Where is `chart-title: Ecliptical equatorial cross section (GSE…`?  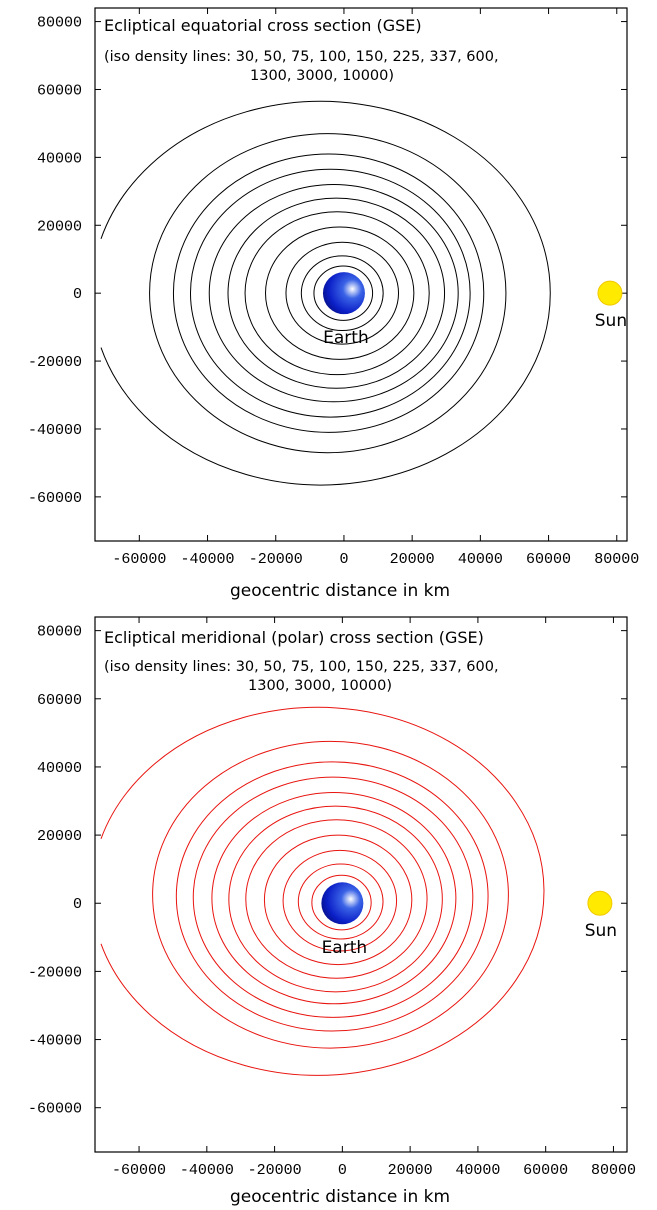 chart-title: Ecliptical equatorial cross section (GSE… is located at coordinates (263, 25).